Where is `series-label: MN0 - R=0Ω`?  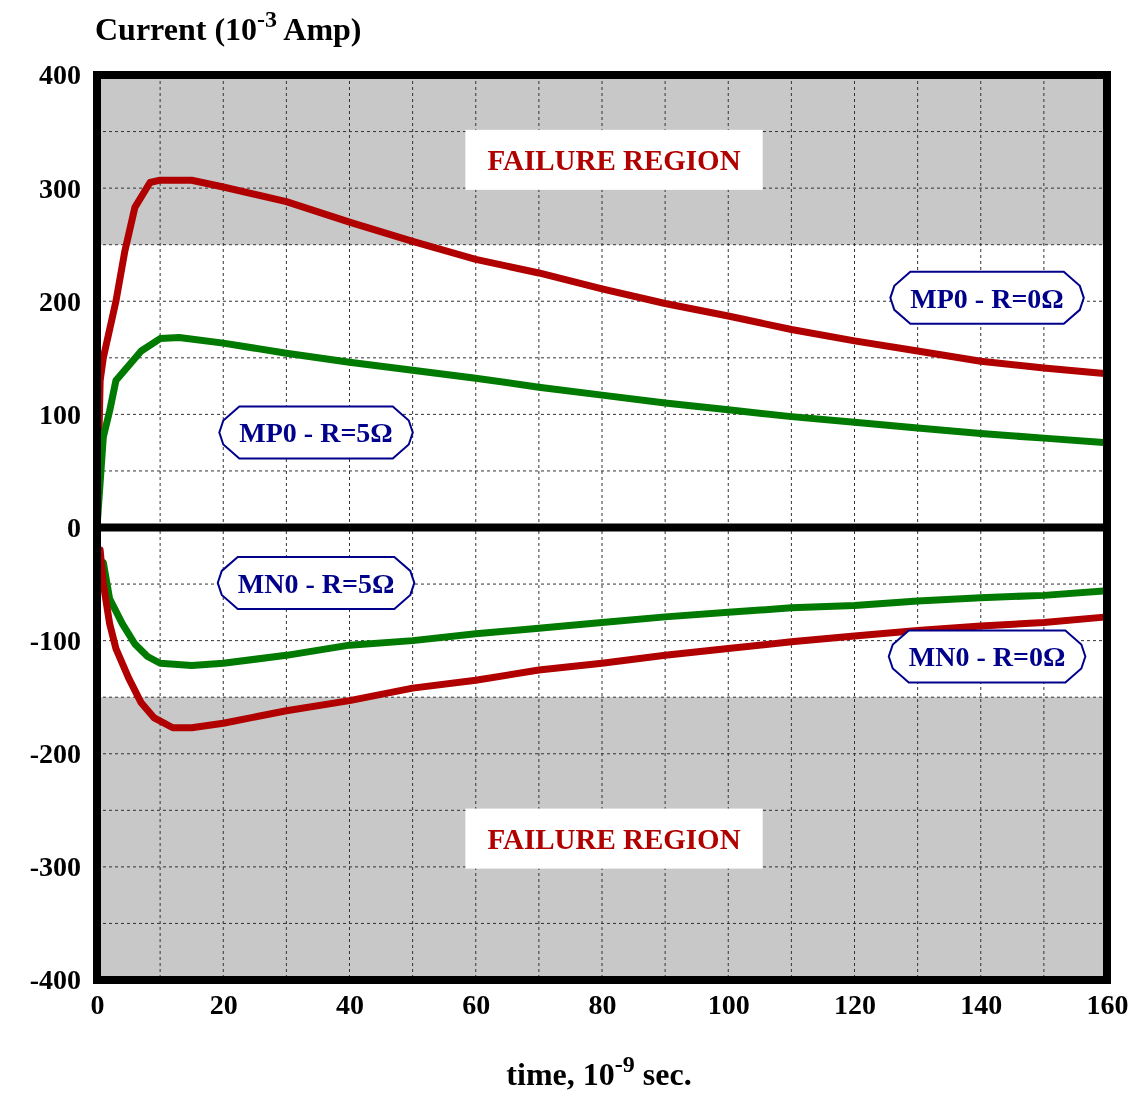
series-label: MN0 - R=0Ω is located at coordinates (987, 657).